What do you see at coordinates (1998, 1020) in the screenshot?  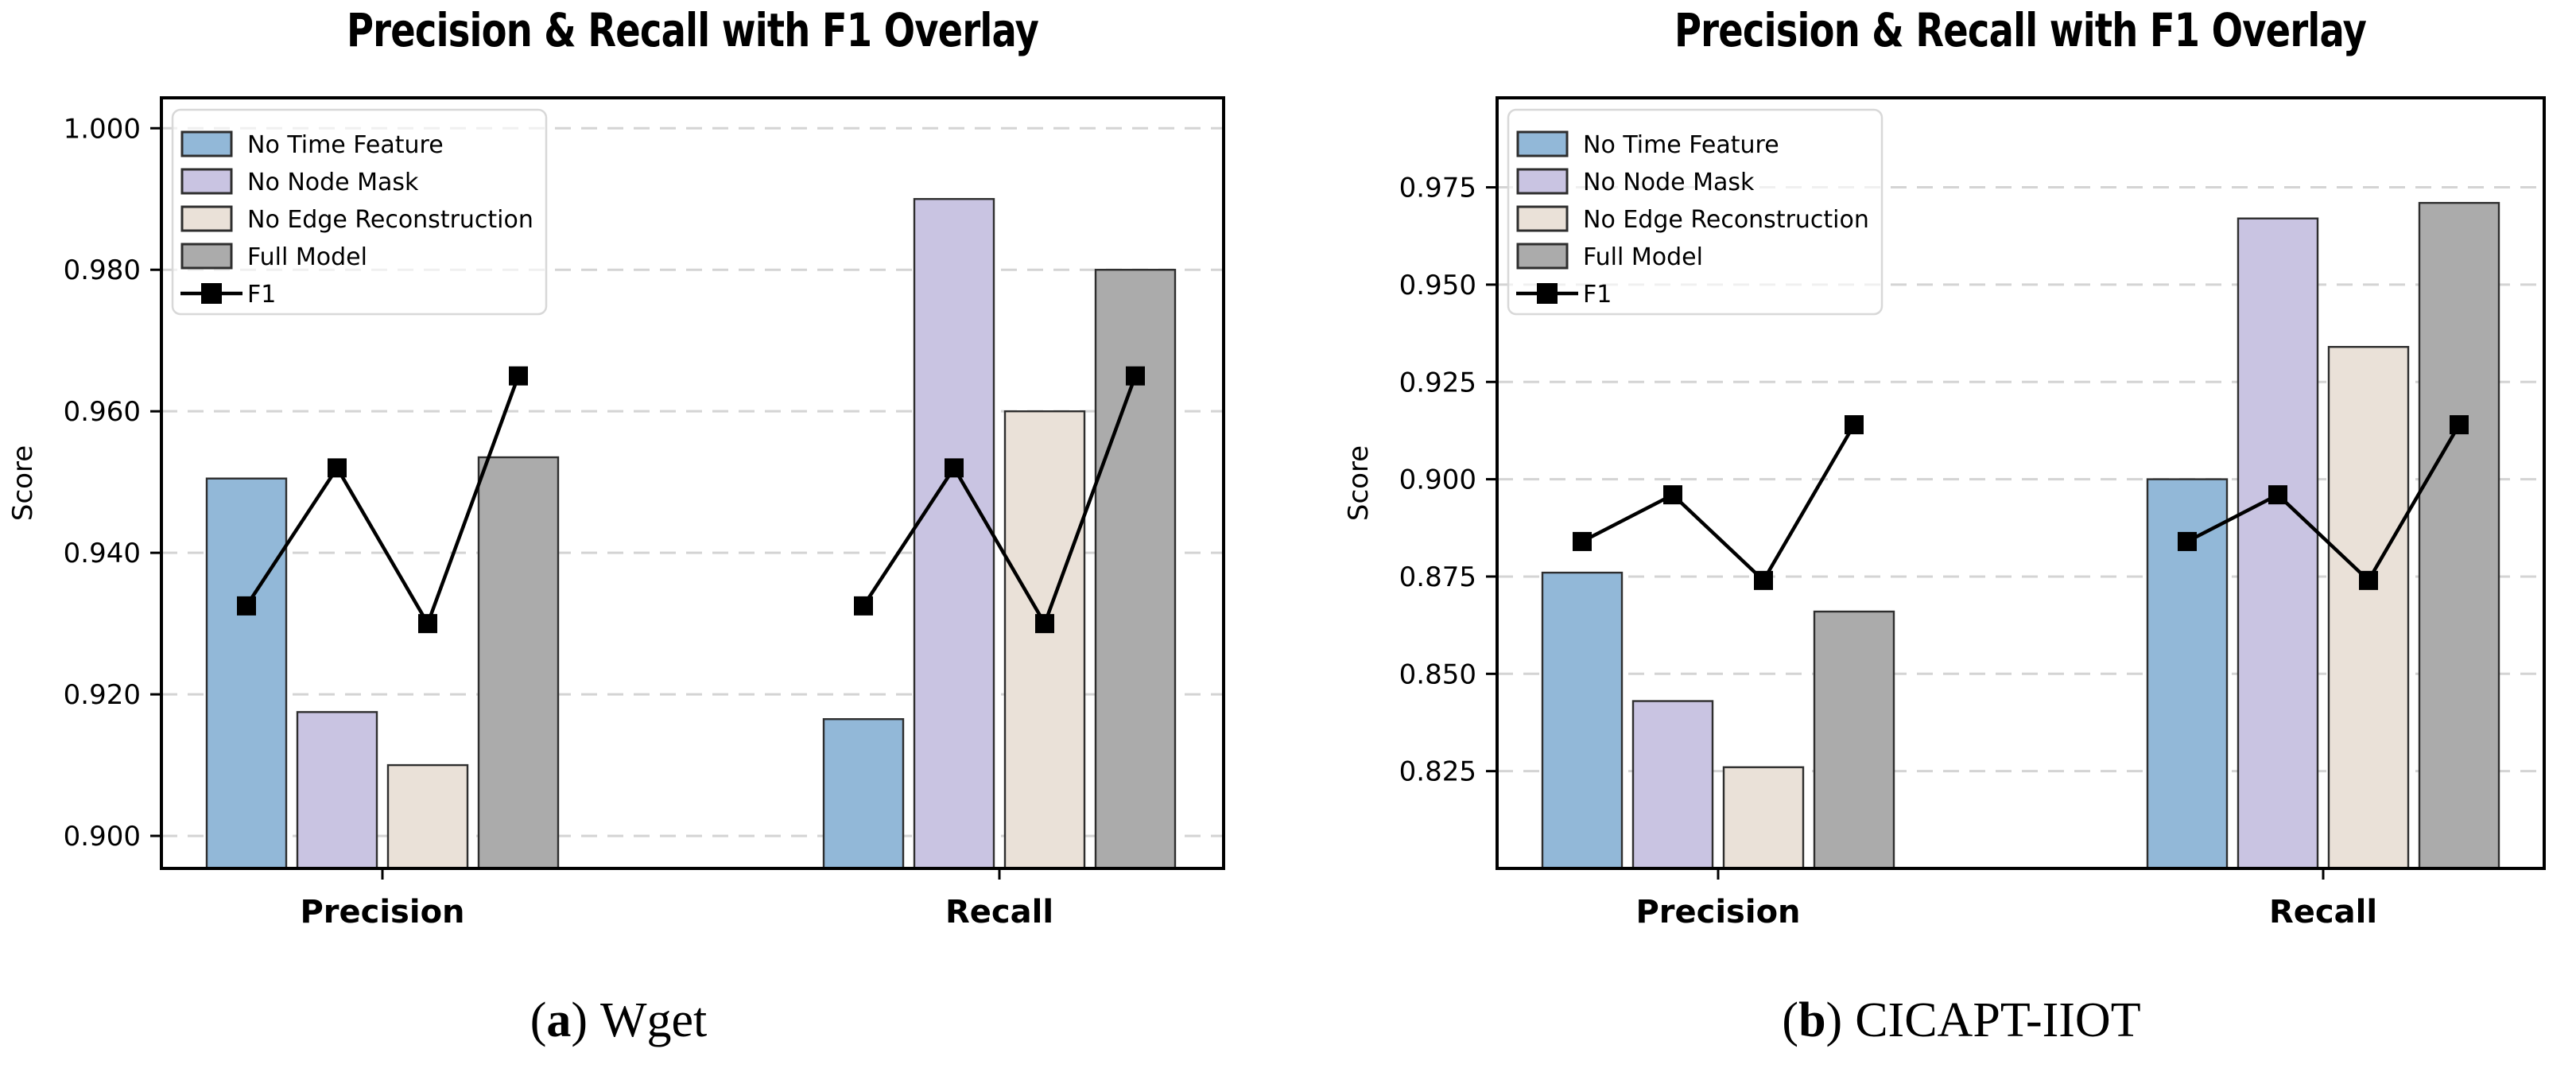 I see `caption-label: CICAPT-IIOT` at bounding box center [1998, 1020].